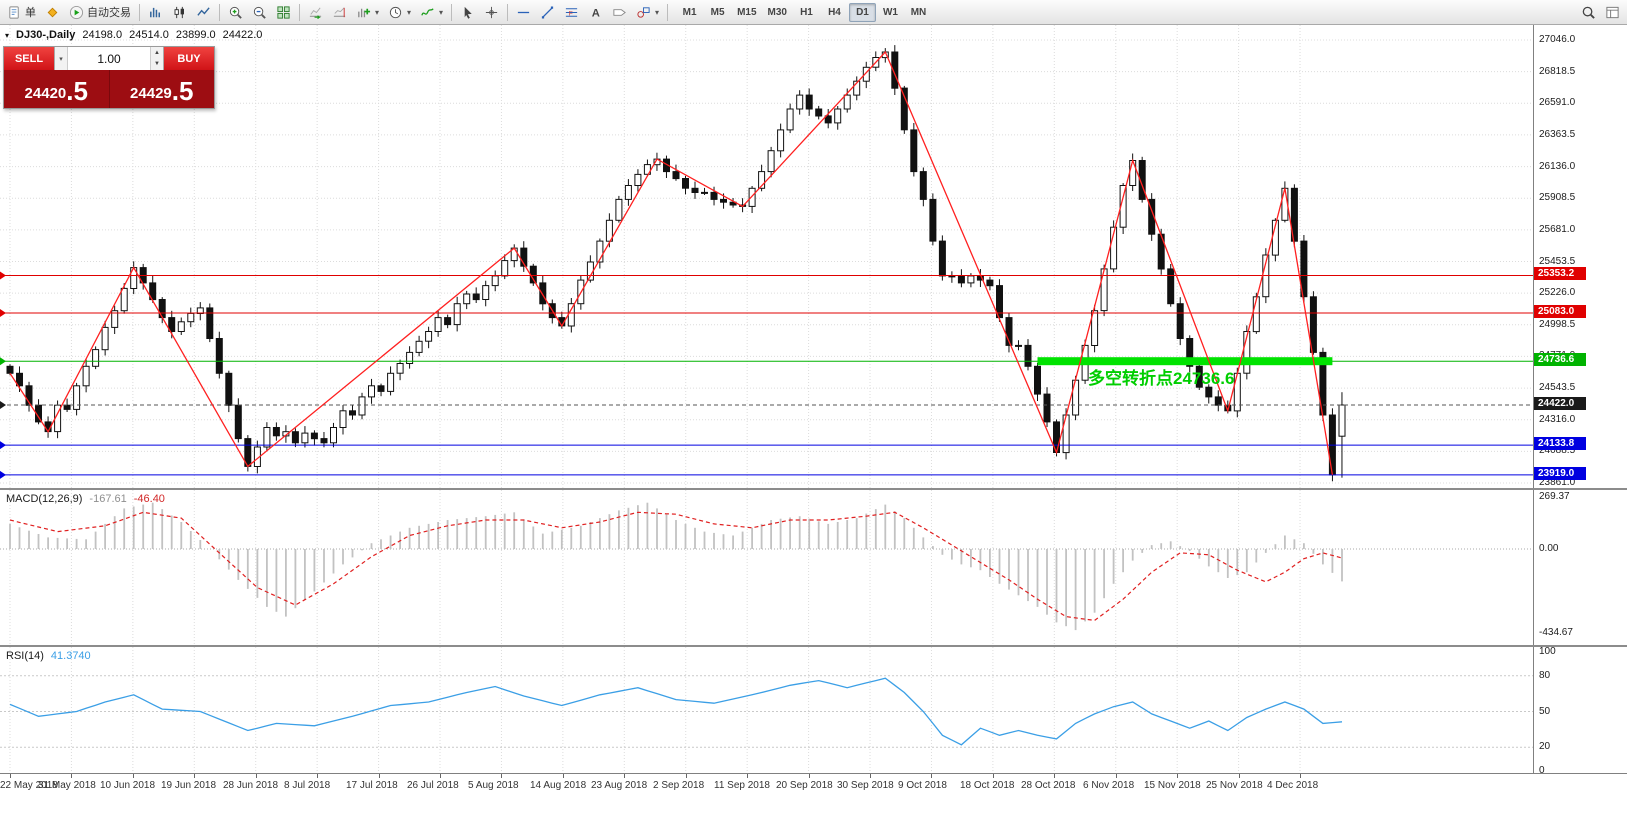 Image resolution: width=1627 pixels, height=825 pixels. I want to click on pivot-band, so click(1185, 361).